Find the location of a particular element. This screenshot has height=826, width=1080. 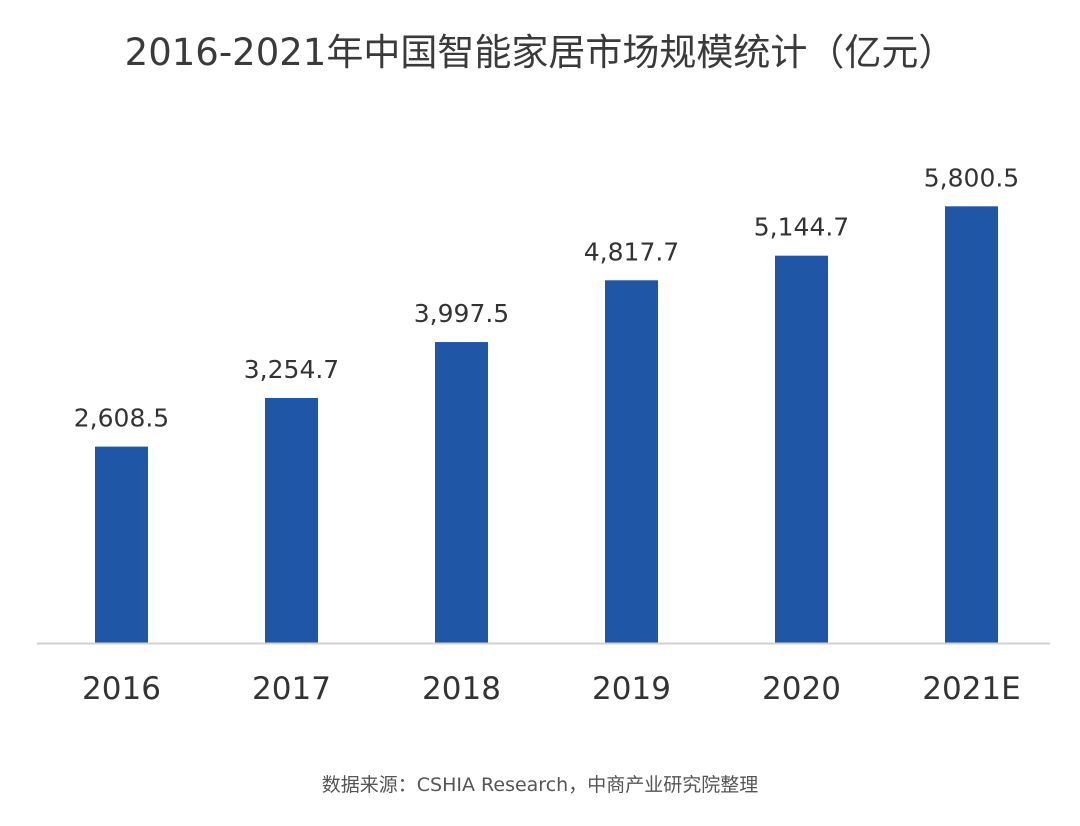

data-label: 3,254.7 is located at coordinates (291, 369).